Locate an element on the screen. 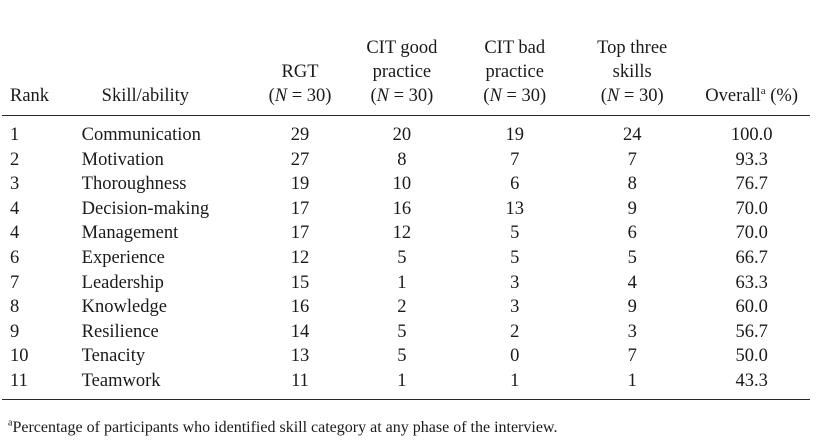 This screenshot has width=820, height=446. cell-rank: 10 is located at coordinates (19, 356).